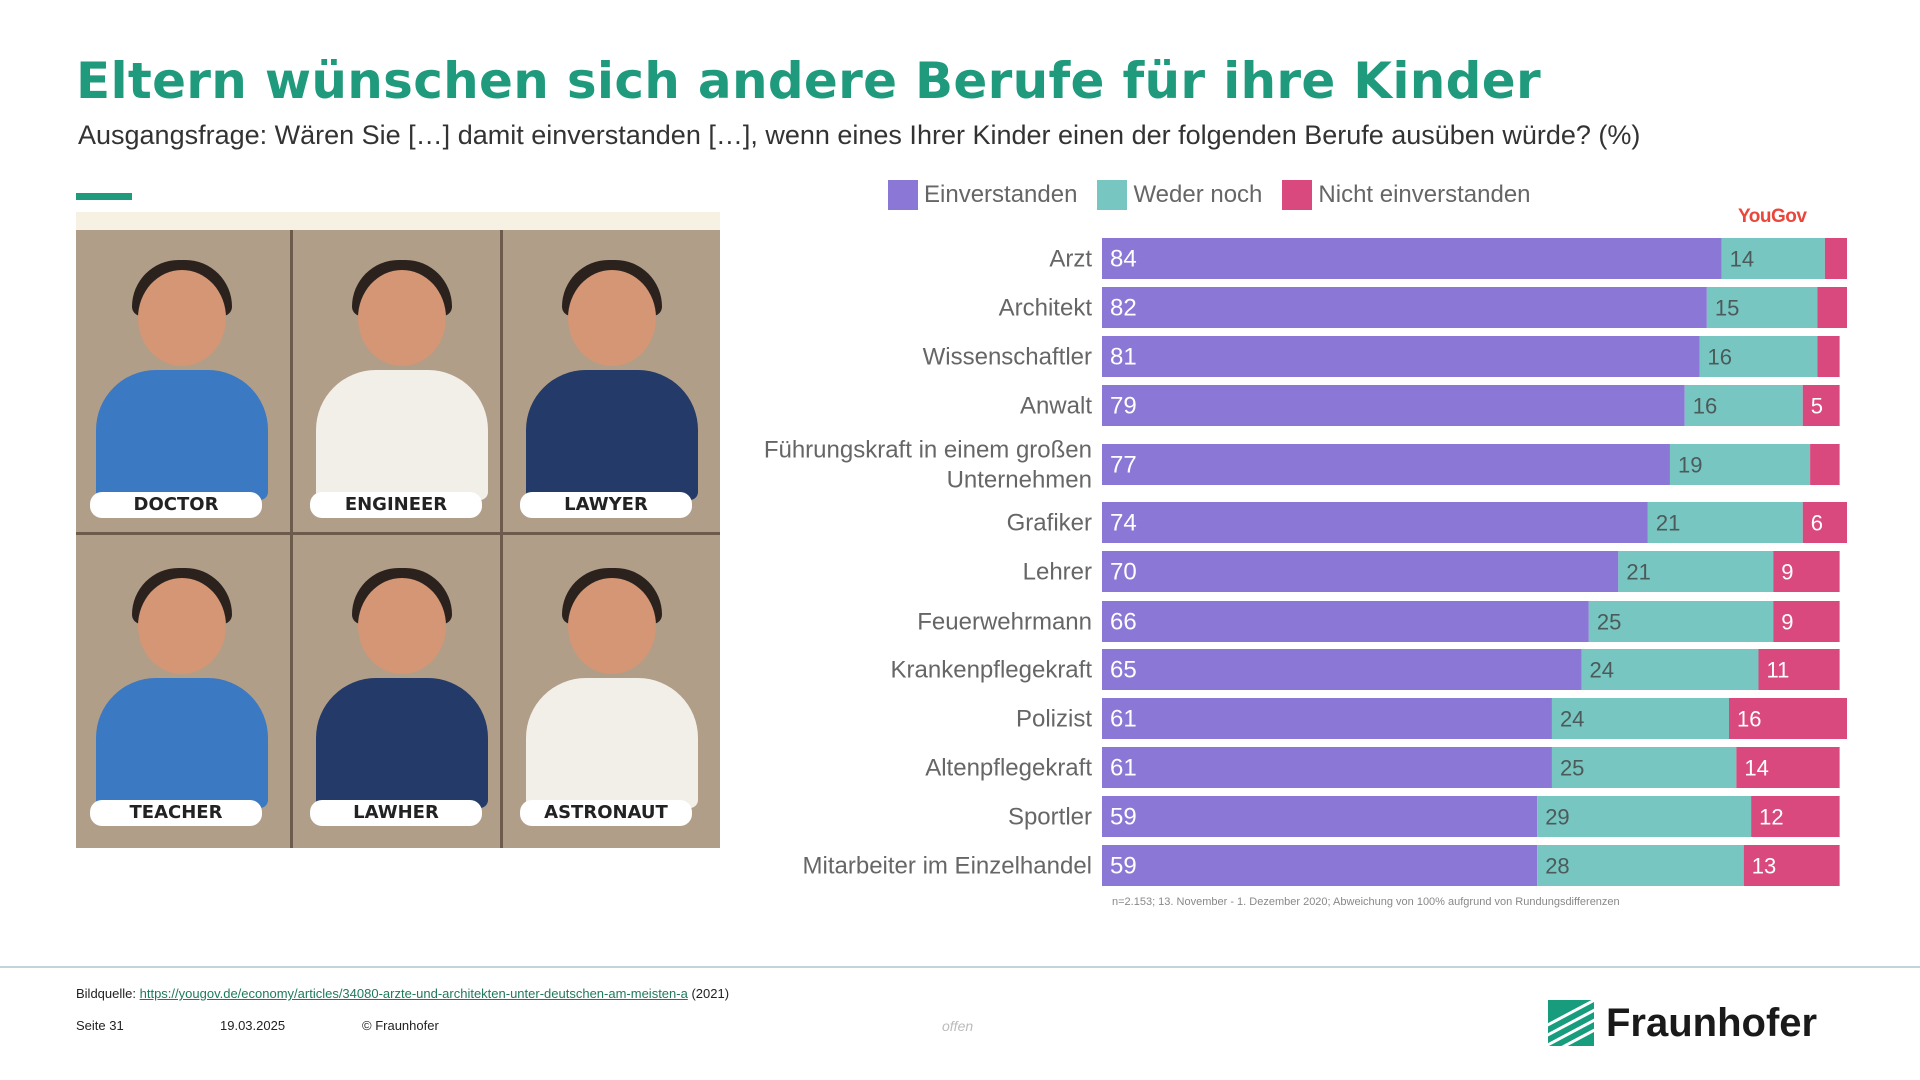 This screenshot has width=1920, height=1080. I want to click on data-label: 25, so click(1572, 768).